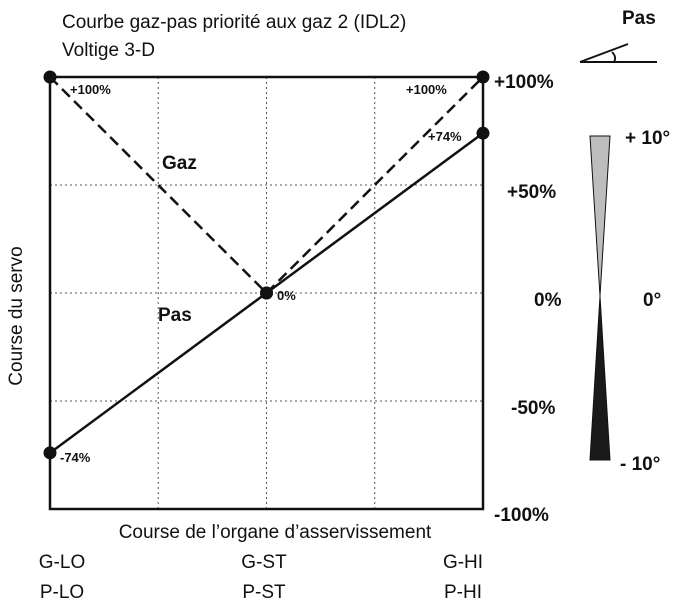 The image size is (698, 607). What do you see at coordinates (75, 457) in the screenshot?
I see `point-label-pas-start: -74%` at bounding box center [75, 457].